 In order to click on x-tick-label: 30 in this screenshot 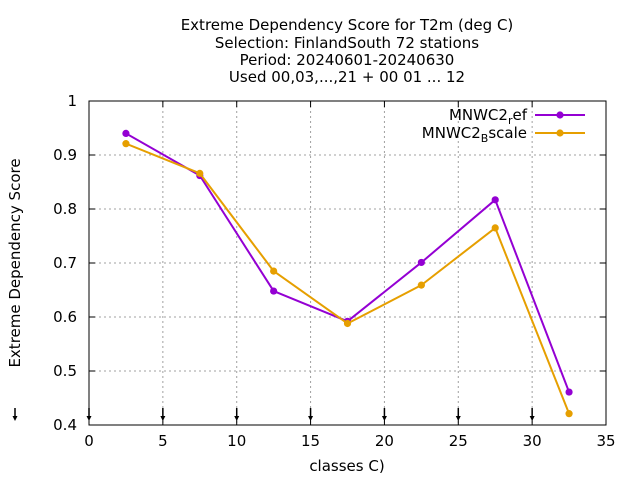, I will do `click(532, 441)`.